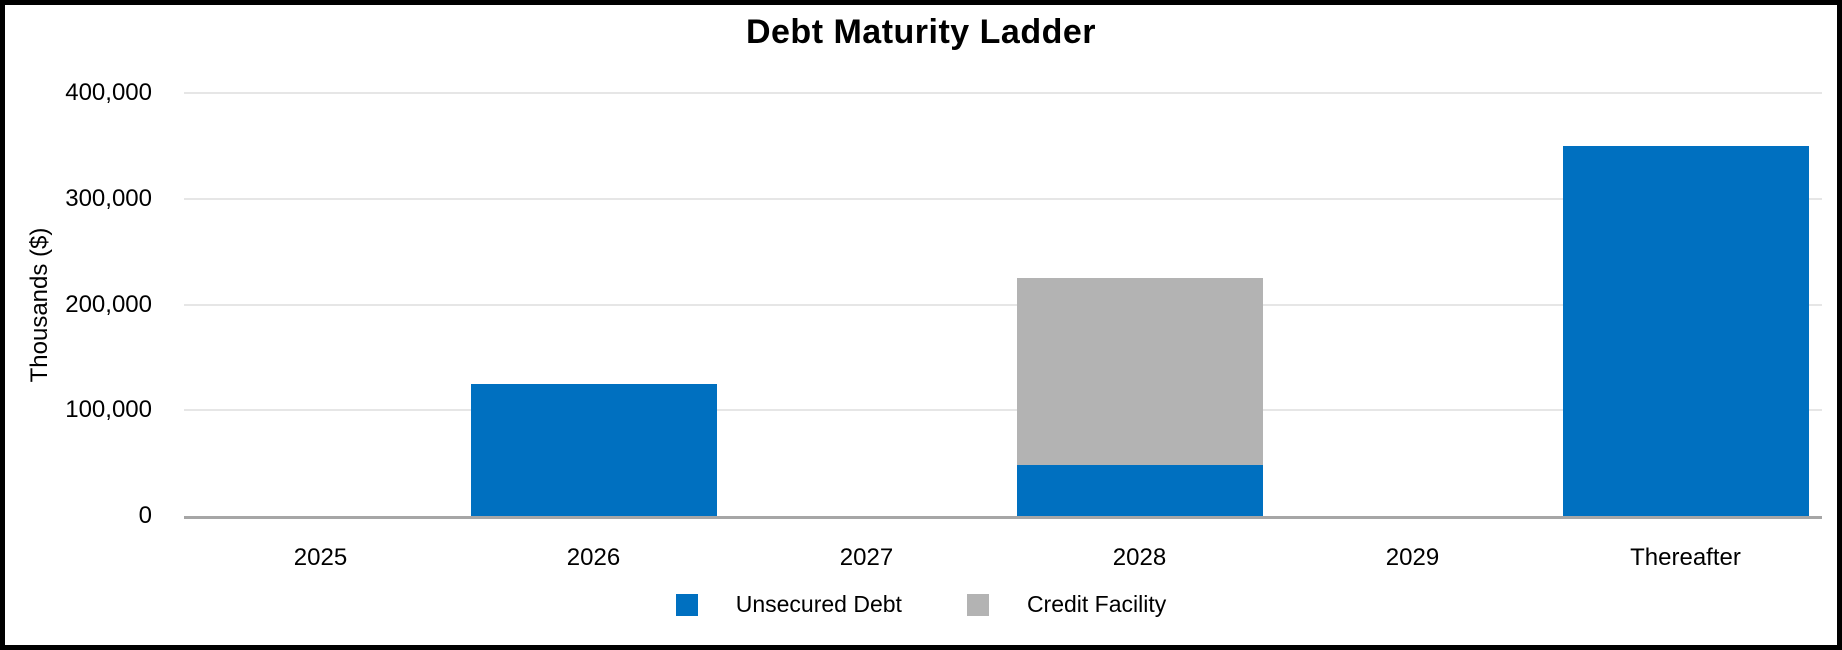 Image resolution: width=1842 pixels, height=650 pixels. I want to click on bar-2028-unsecured-debt, so click(1139, 490).